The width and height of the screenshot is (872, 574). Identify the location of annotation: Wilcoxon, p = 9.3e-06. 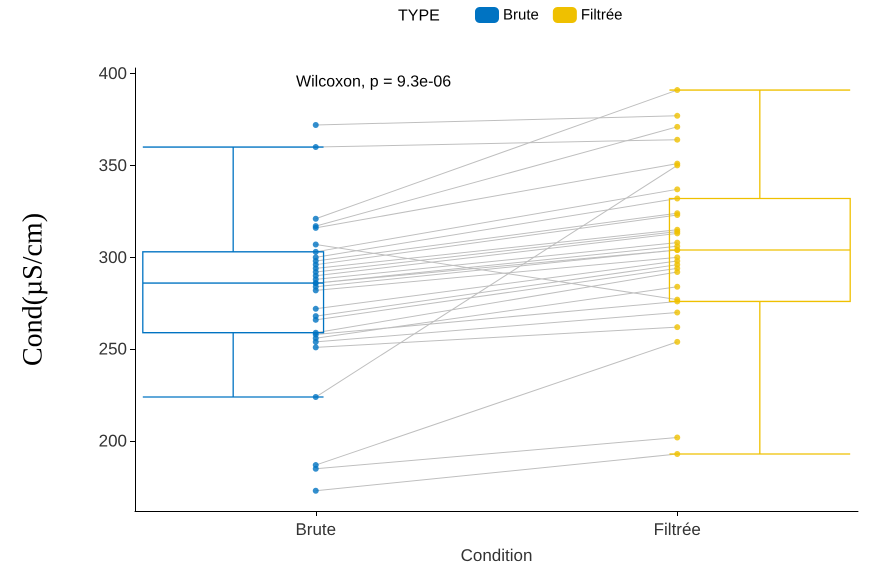
(374, 82).